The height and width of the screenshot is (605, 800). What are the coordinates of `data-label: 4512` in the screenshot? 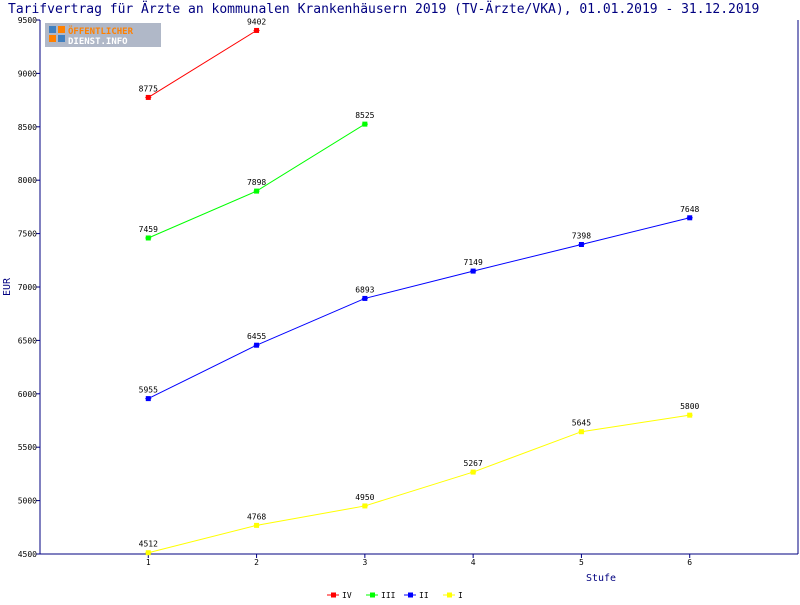 It's located at (148, 544).